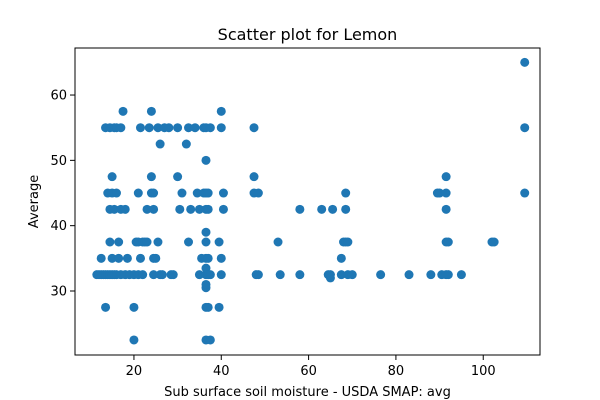  Describe the element at coordinates (308, 34) in the screenshot. I see `chart-title: Scatter plot for Lemon` at that location.